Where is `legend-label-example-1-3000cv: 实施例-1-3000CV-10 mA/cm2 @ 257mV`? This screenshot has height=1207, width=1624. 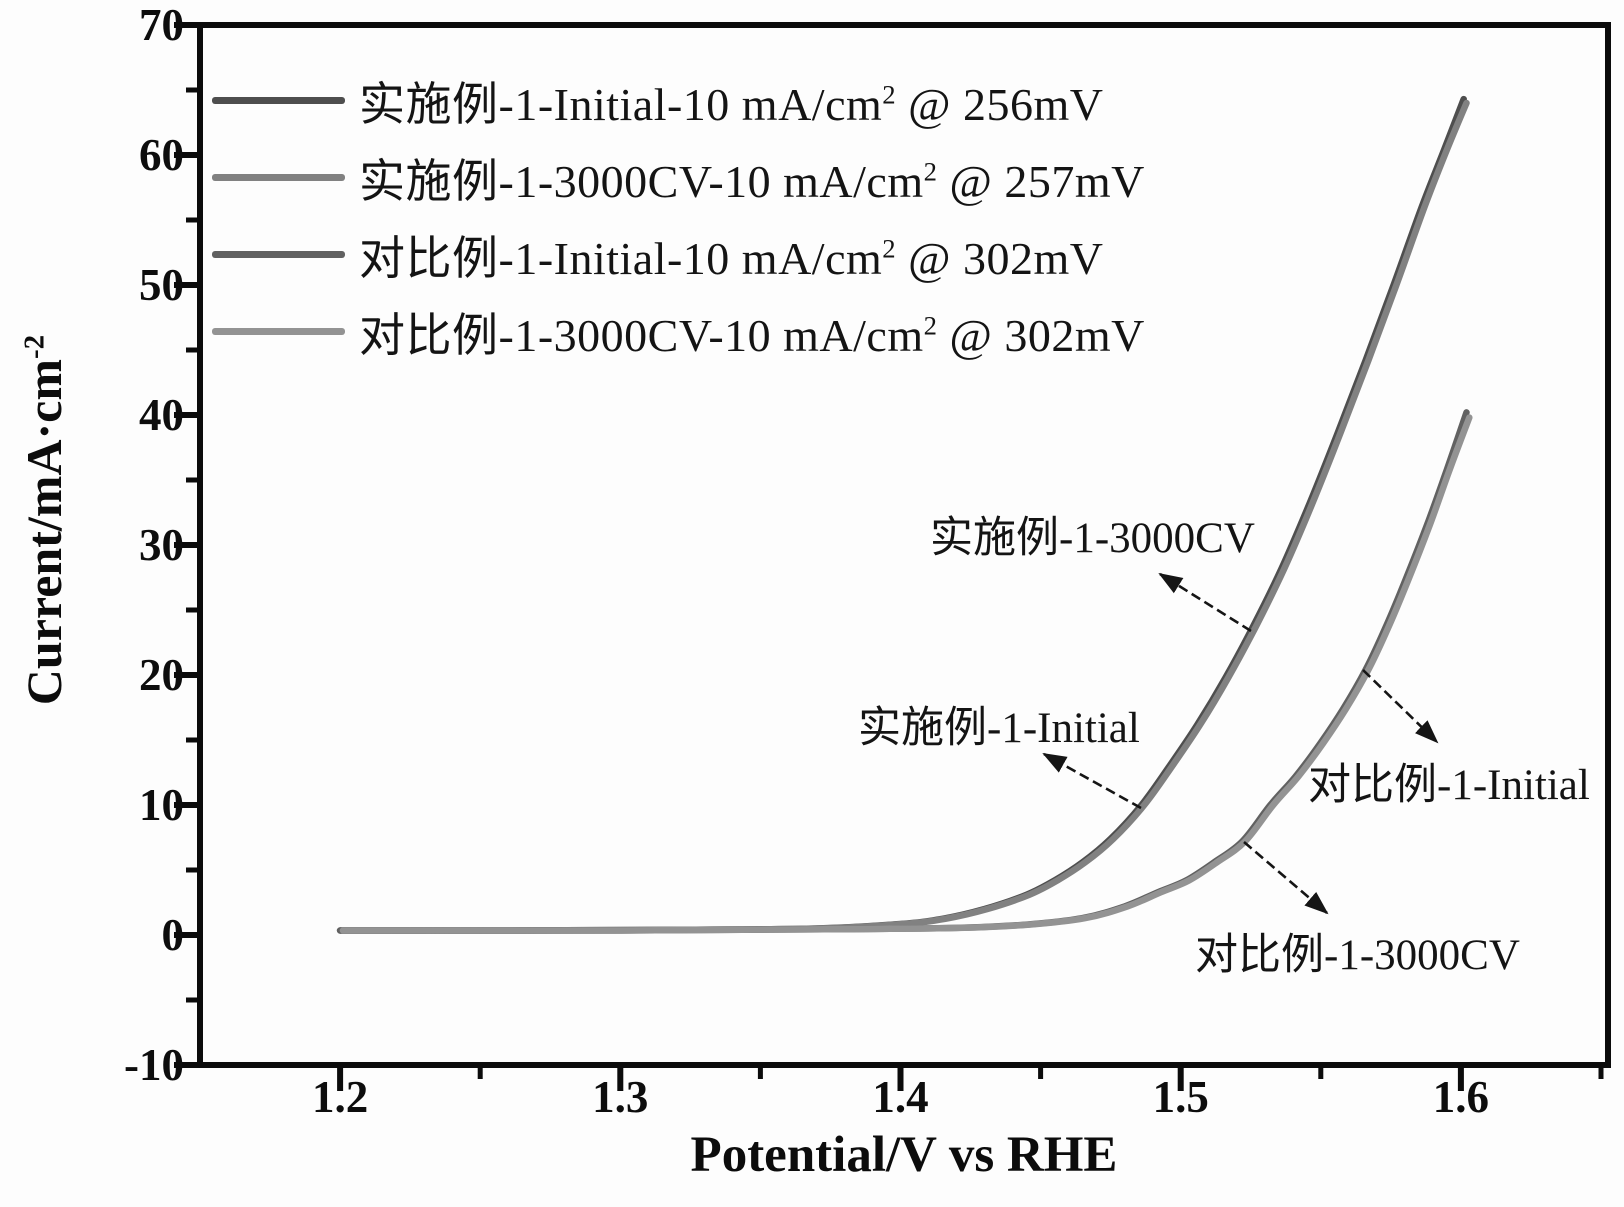
legend-label-example-1-3000cv: 实施例-1-3000CV-10 mA/cm2 @ 257mV is located at coordinates (752, 178).